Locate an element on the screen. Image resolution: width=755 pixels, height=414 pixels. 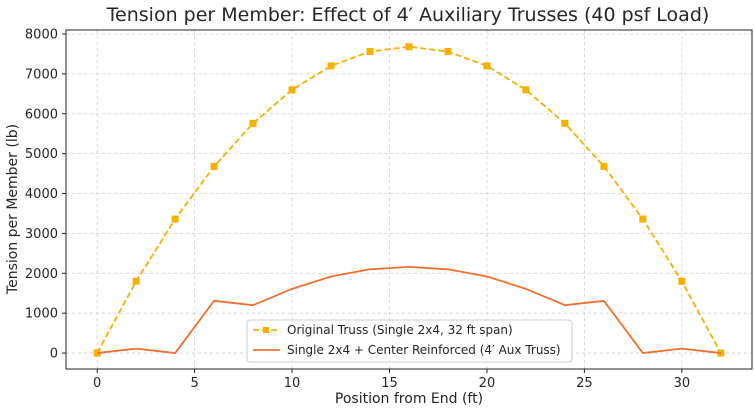
x-tick-label: 10 is located at coordinates (292, 383).